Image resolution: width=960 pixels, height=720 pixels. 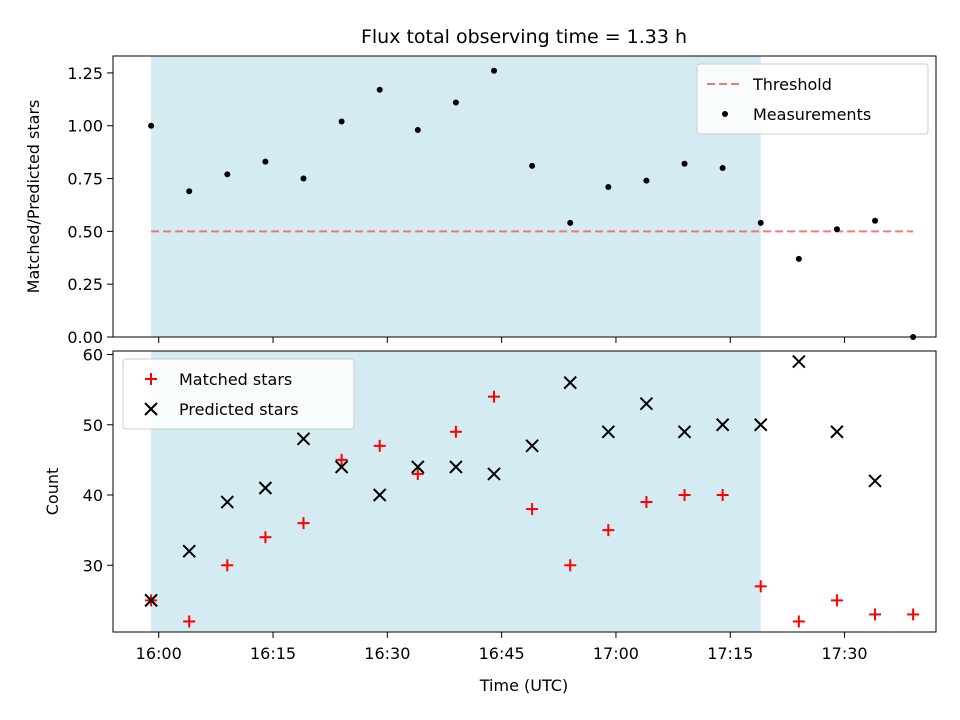 What do you see at coordinates (93, 355) in the screenshot?
I see `bottom-ytick-label-3: 60` at bounding box center [93, 355].